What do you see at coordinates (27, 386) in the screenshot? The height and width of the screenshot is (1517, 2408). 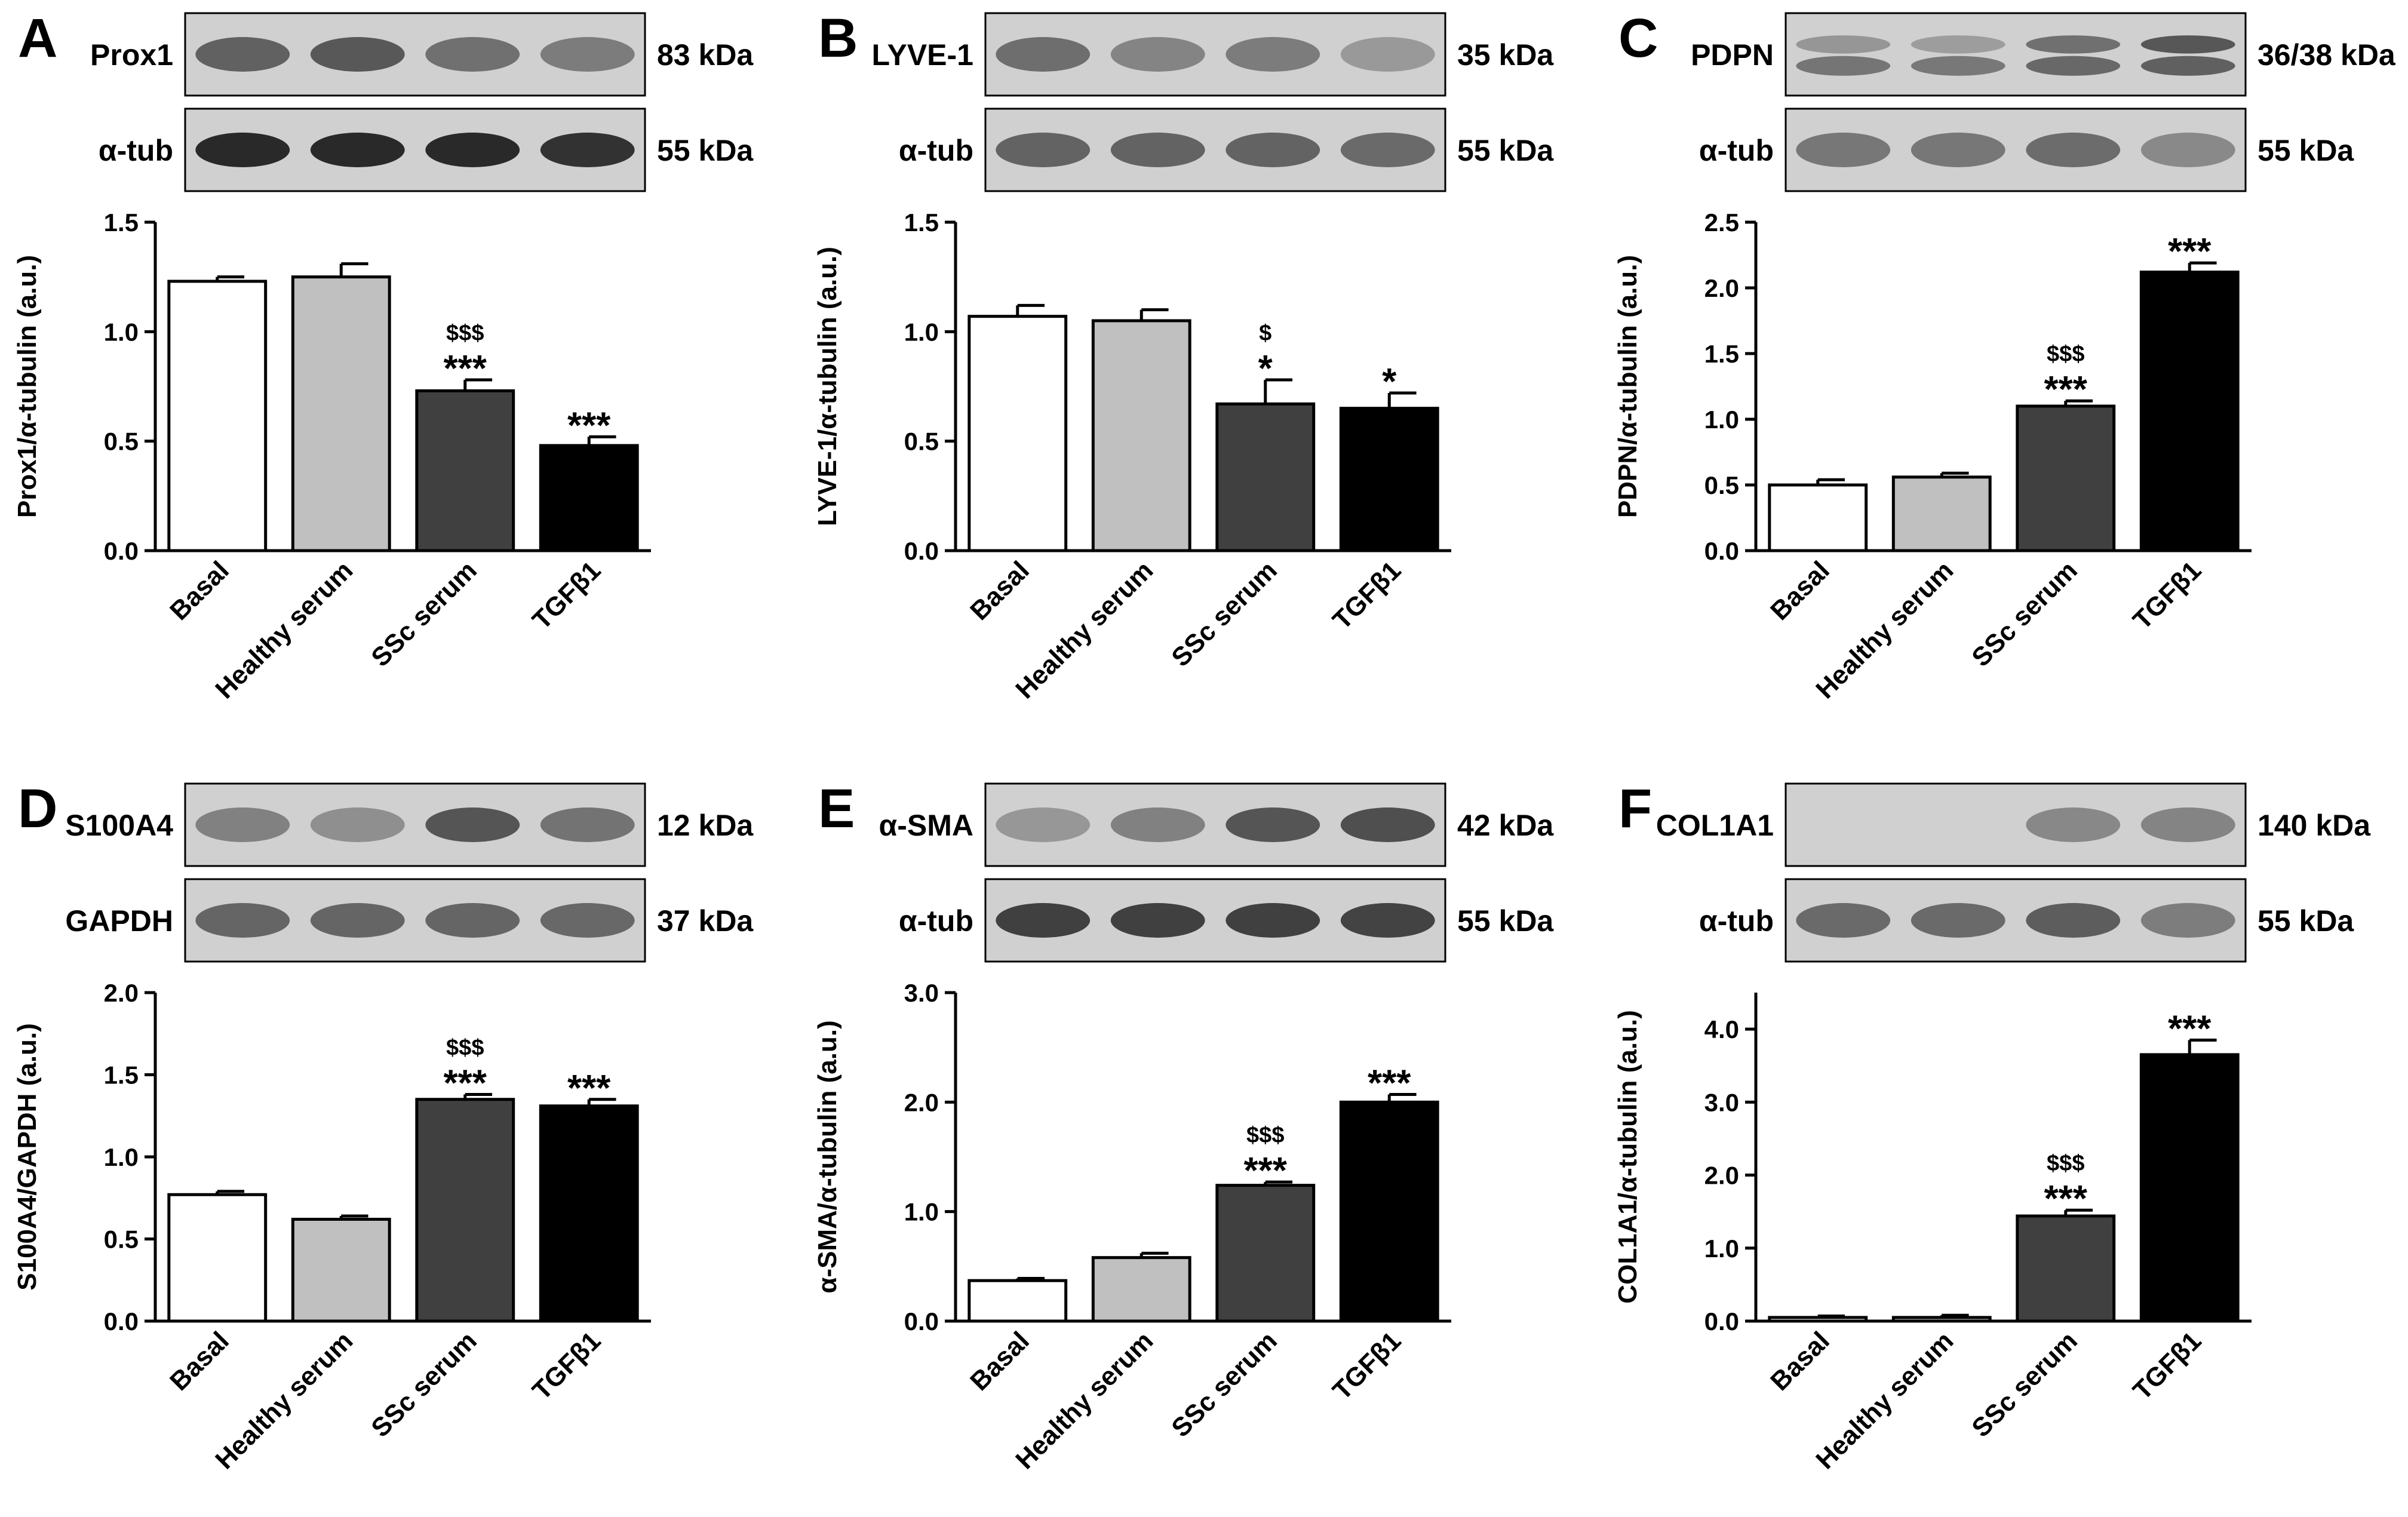 I see `y-axis-title: Prox1/α-tubulin (a.u.)` at bounding box center [27, 386].